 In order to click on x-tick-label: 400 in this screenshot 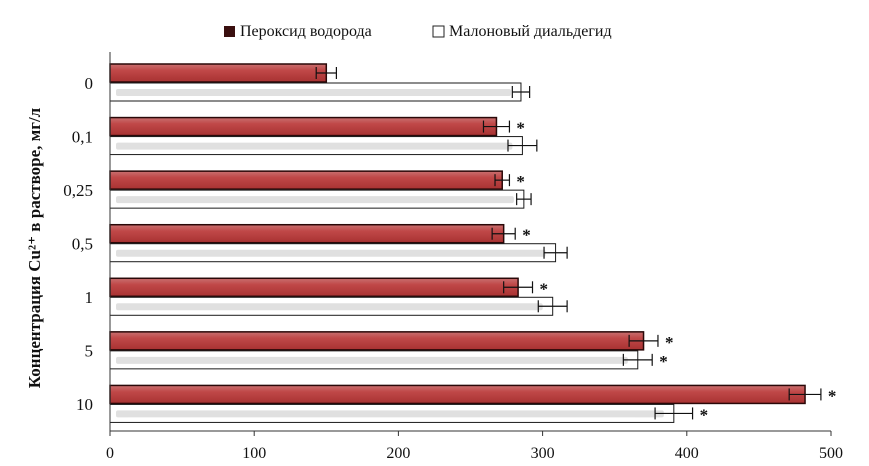, I will do `click(687, 453)`.